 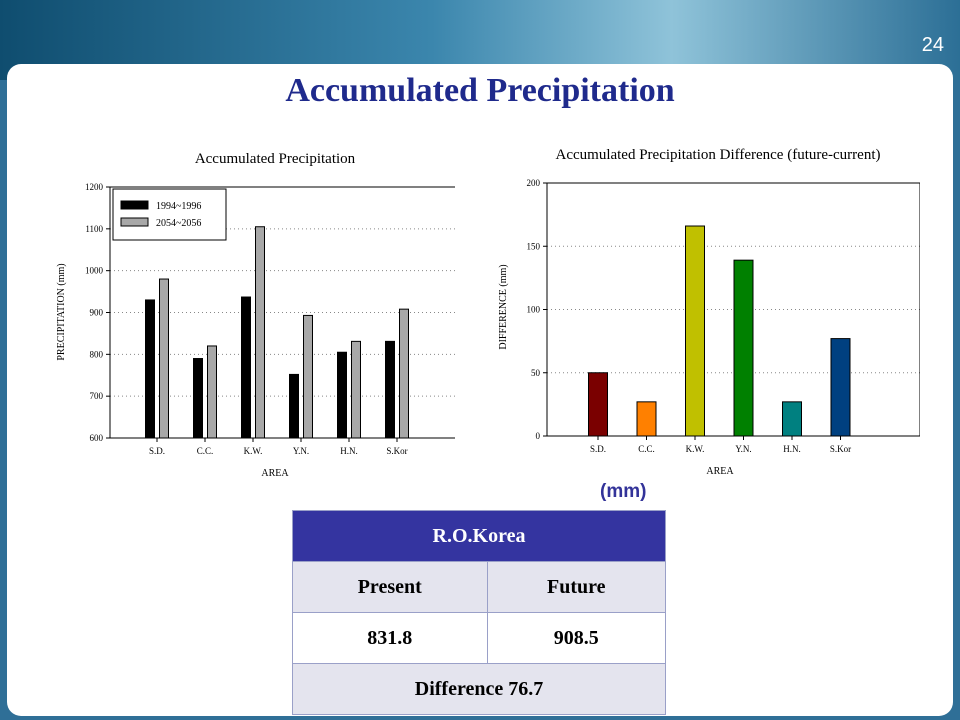 What do you see at coordinates (623, 491) in the screenshot?
I see `unit-label: (mm)` at bounding box center [623, 491].